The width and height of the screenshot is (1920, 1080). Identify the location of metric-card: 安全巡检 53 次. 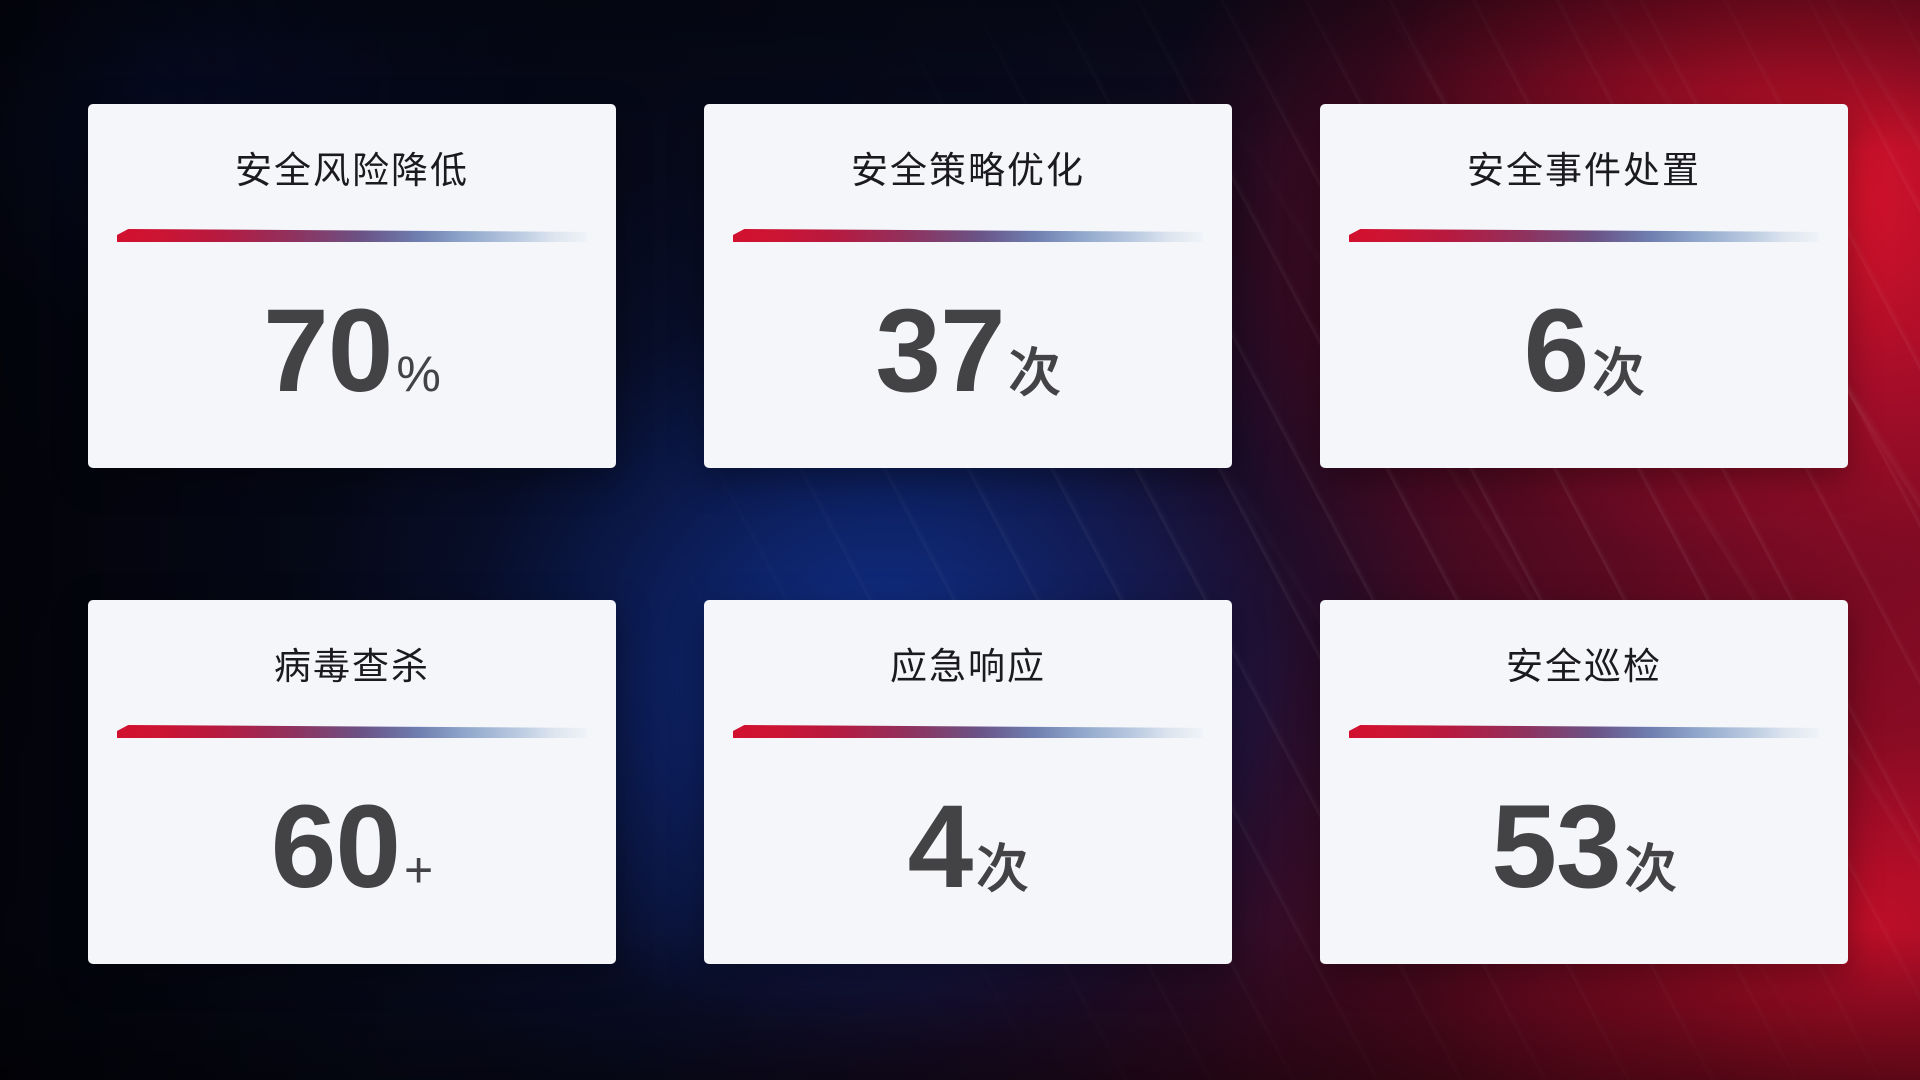
(1584, 782).